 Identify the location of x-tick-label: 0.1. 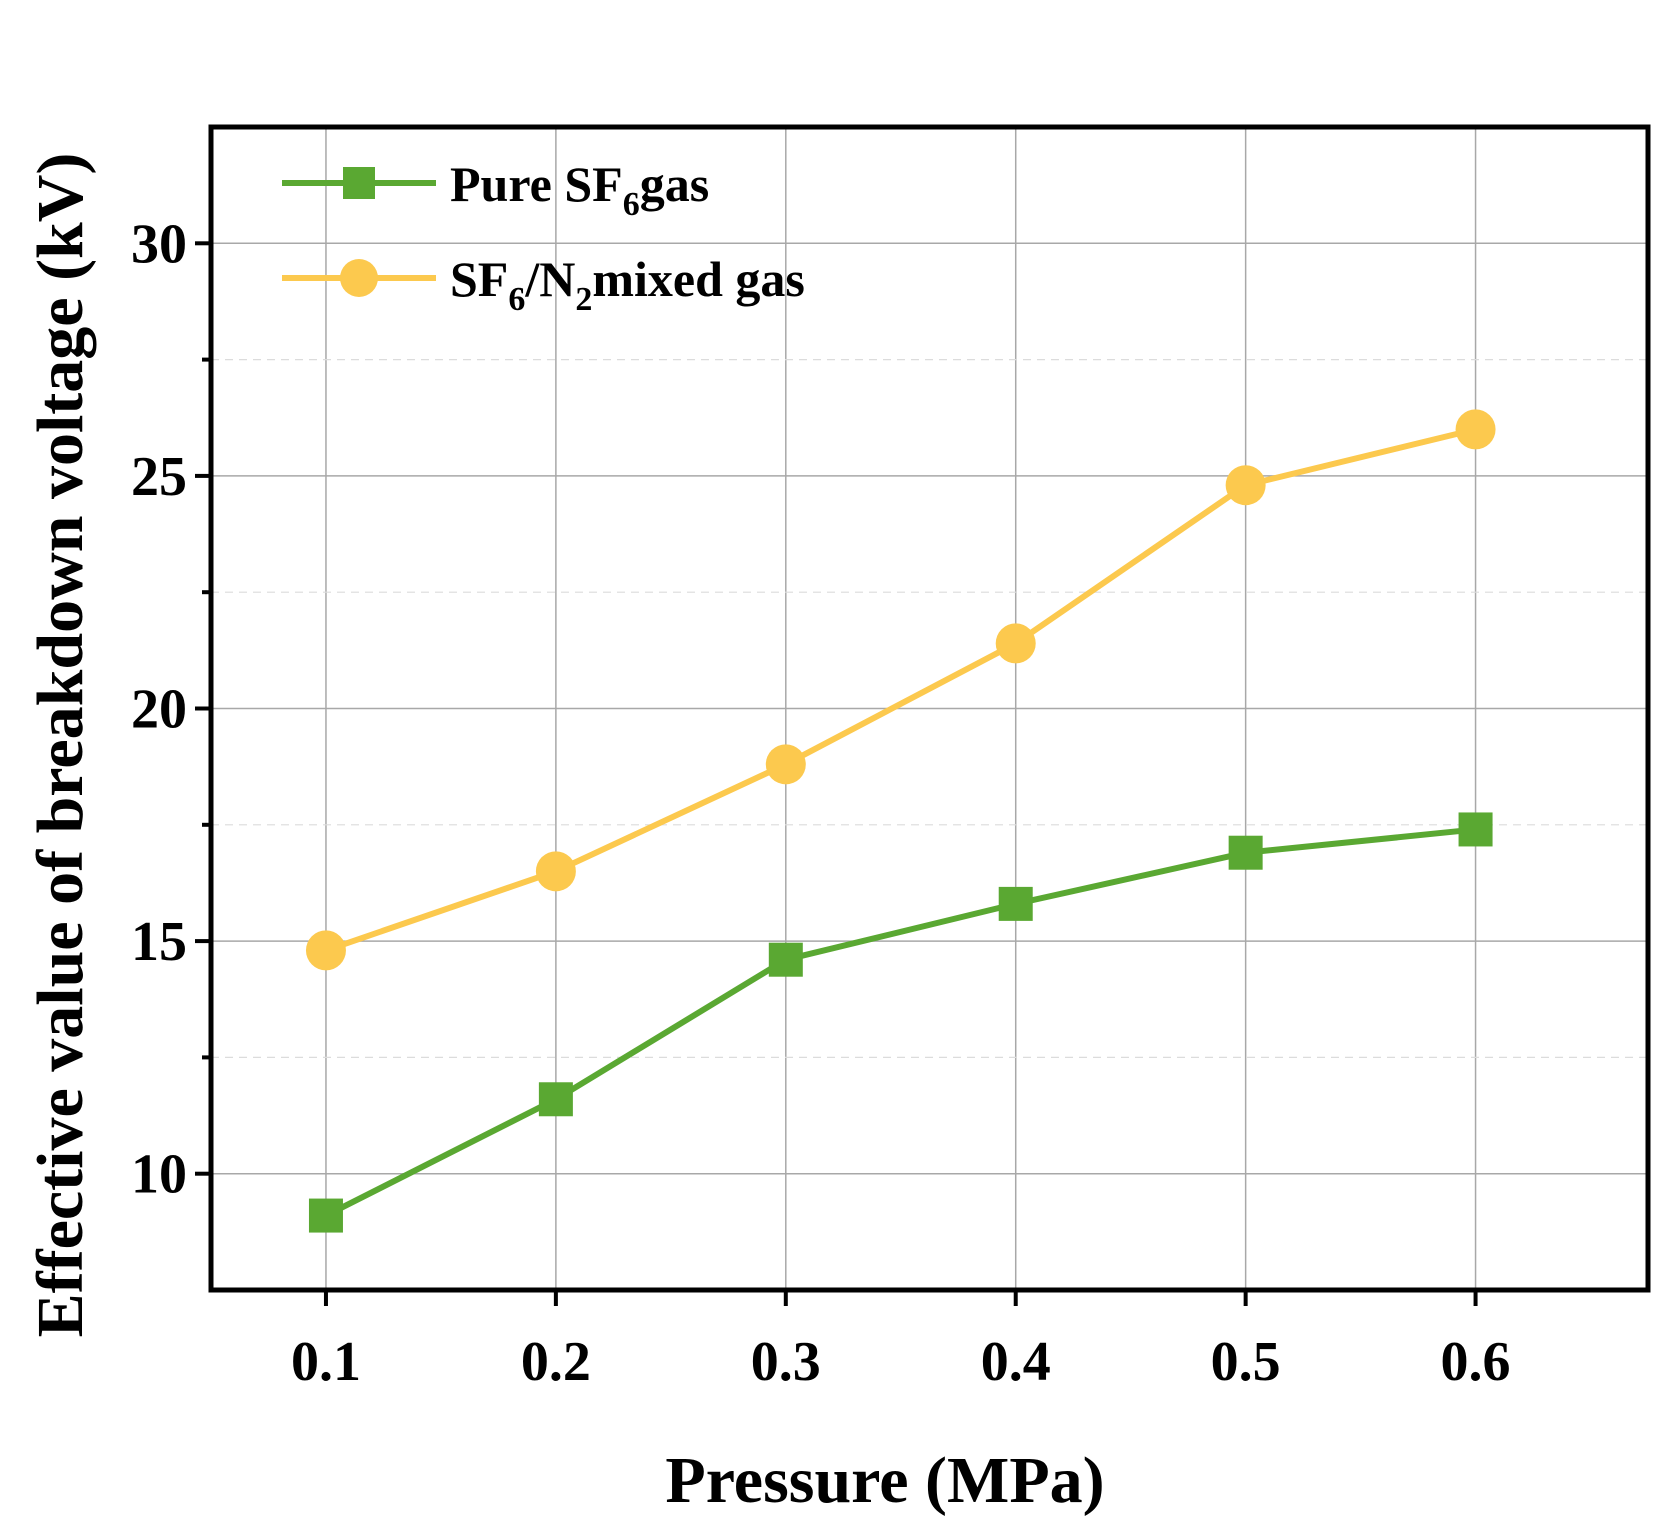
(326, 1362).